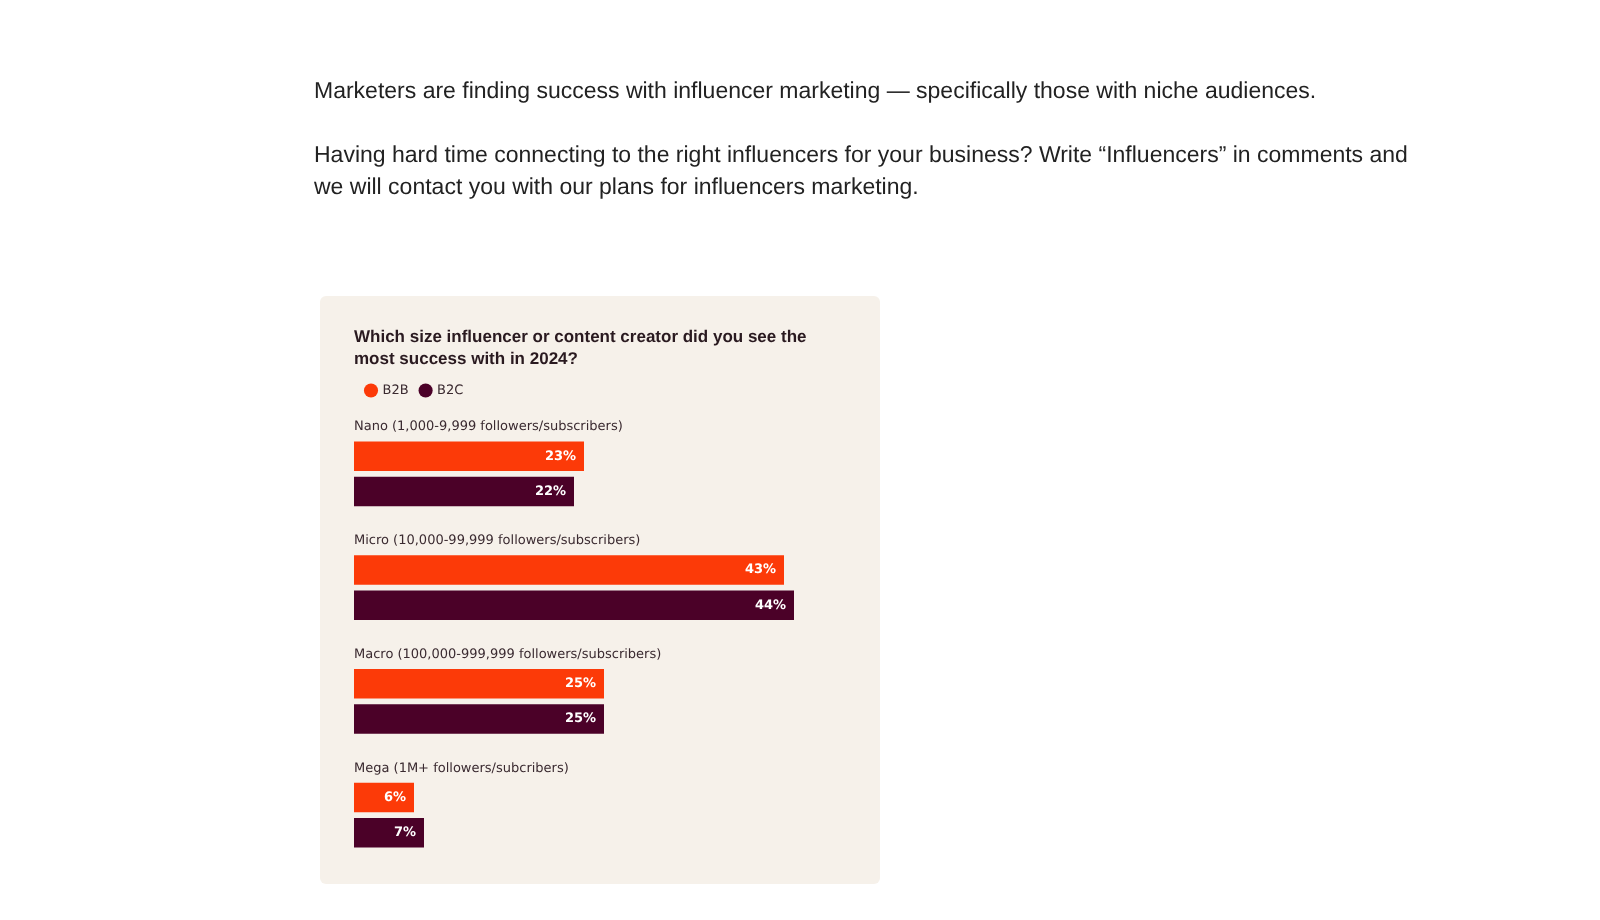  I want to click on text: Marketers are finding success with influencer marketing — specifically those with niche audiences., so click(816, 93).